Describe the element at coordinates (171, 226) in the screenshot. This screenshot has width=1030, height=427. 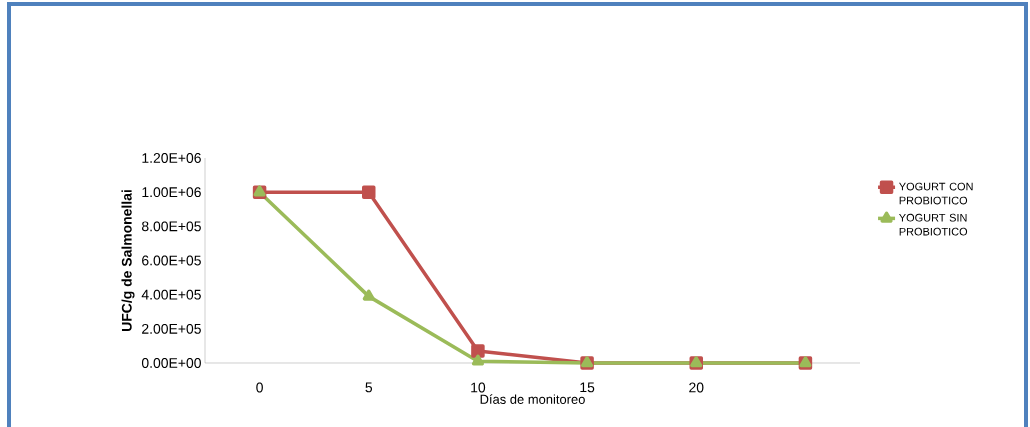
I see `y-tick-label: 8.00E+05` at that location.